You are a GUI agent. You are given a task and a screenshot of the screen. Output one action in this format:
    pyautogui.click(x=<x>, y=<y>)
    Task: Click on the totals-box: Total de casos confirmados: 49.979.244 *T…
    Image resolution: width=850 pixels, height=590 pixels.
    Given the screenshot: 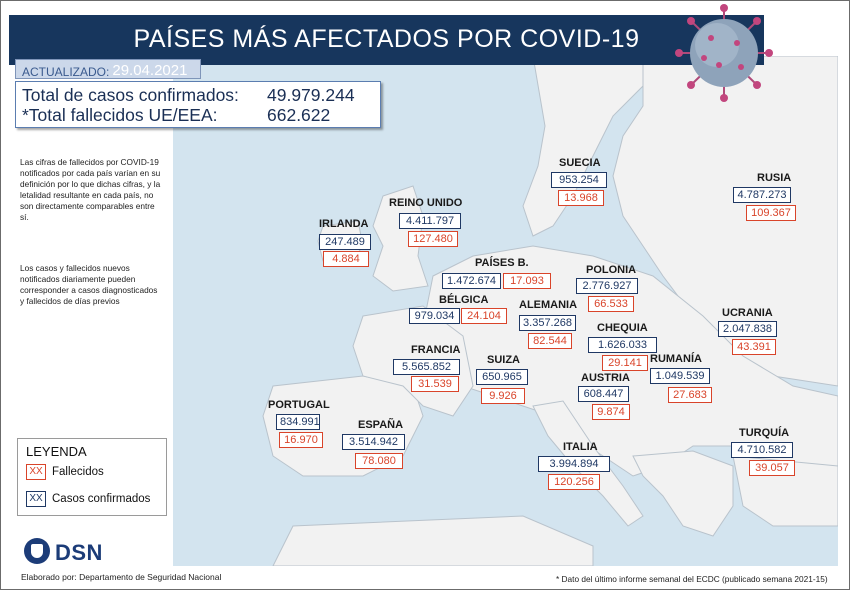 What is the action you would take?
    pyautogui.click(x=198, y=104)
    